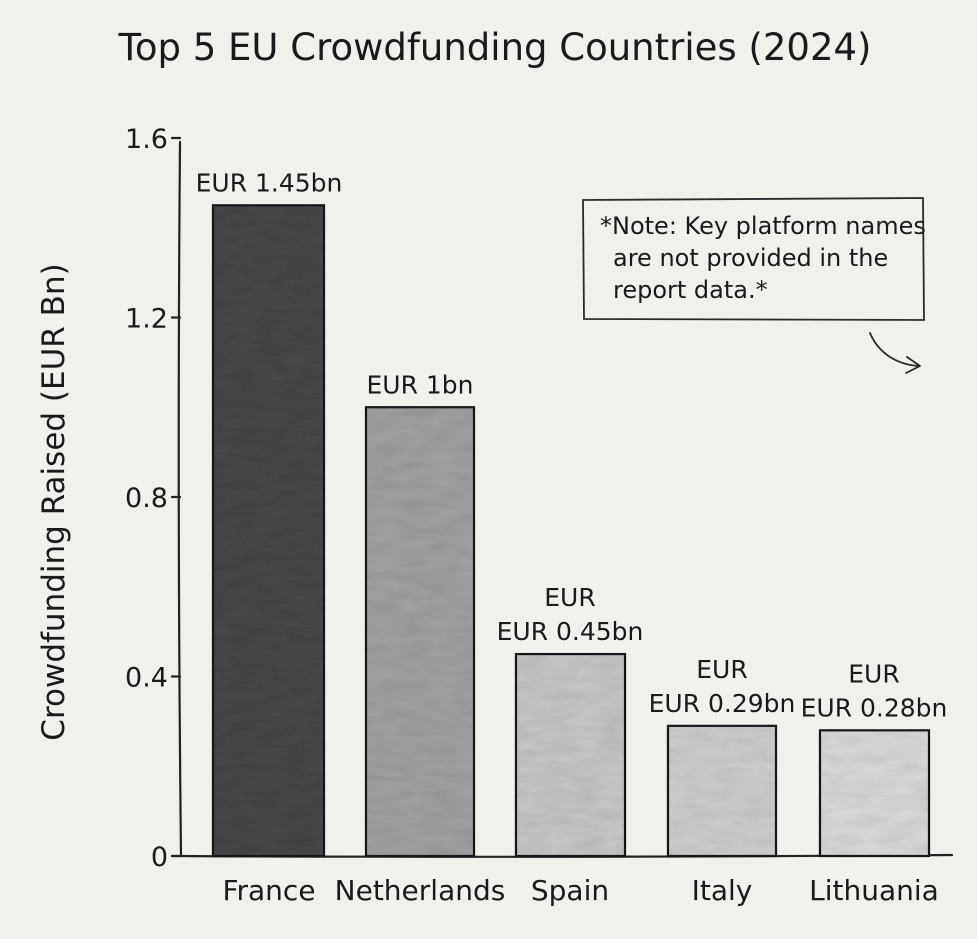  I want to click on bar-value-label: EUR 1bn, so click(419, 384).